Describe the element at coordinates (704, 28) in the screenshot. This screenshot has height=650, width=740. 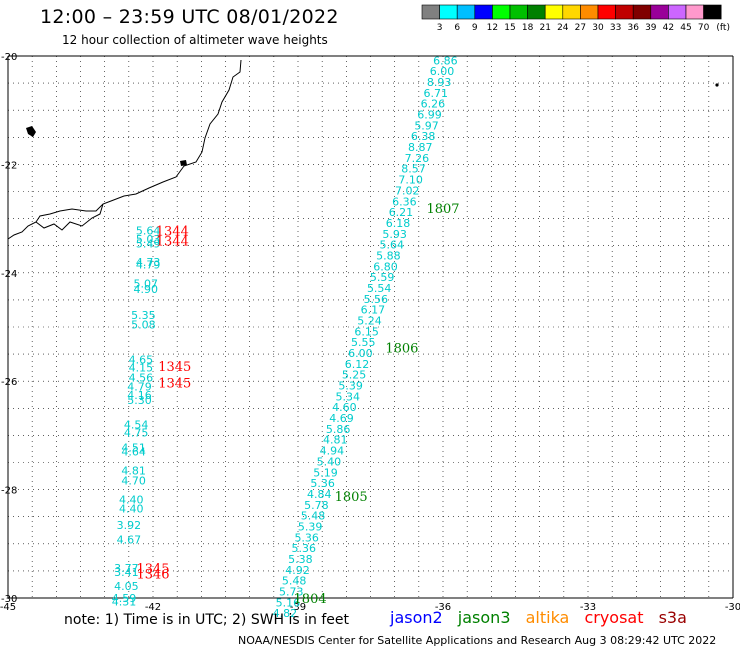
I see `color-scale-label: 70` at that location.